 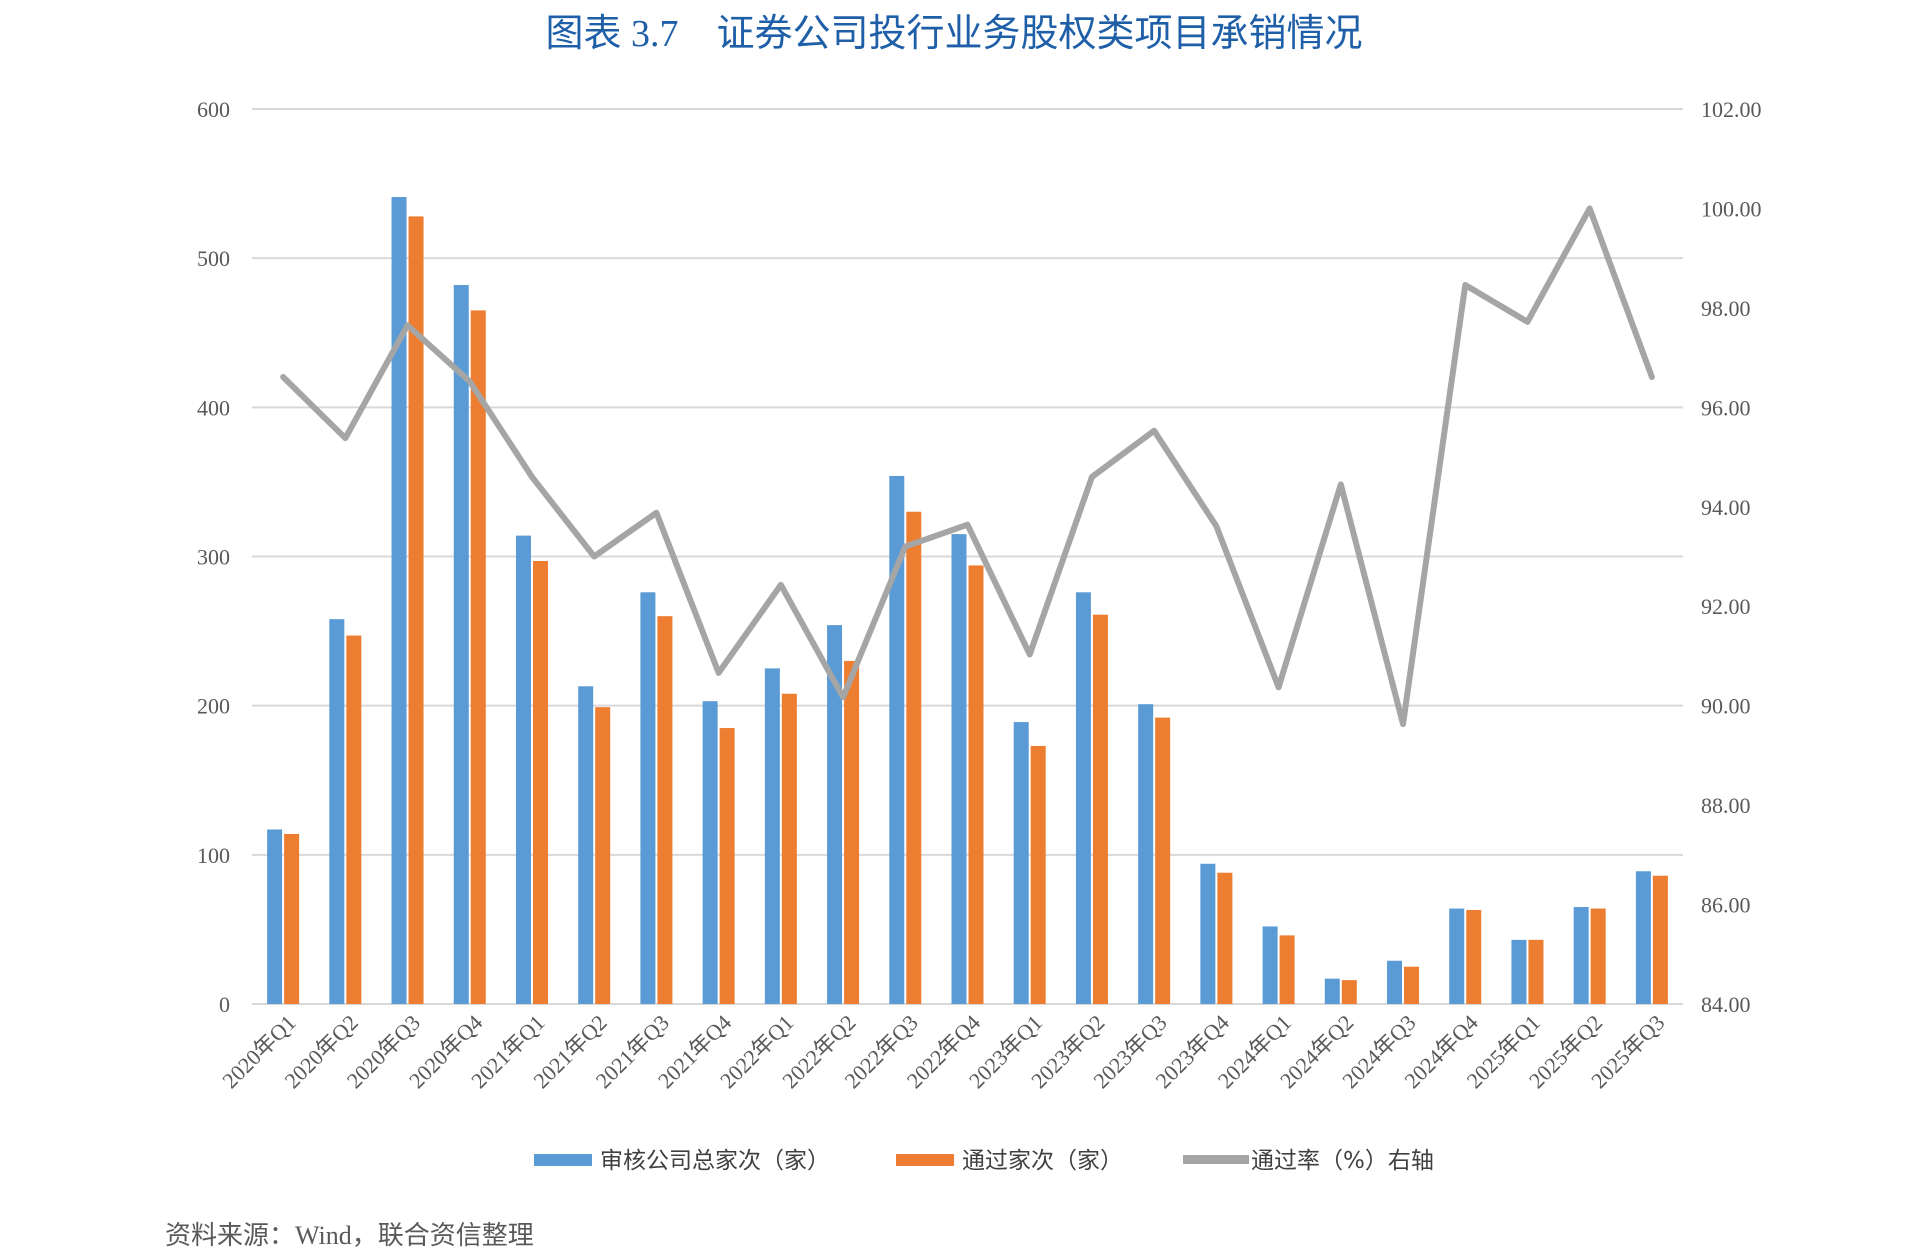 I want to click on source-note: 资料来源：Wind，联合资信整理, so click(x=349, y=1235).